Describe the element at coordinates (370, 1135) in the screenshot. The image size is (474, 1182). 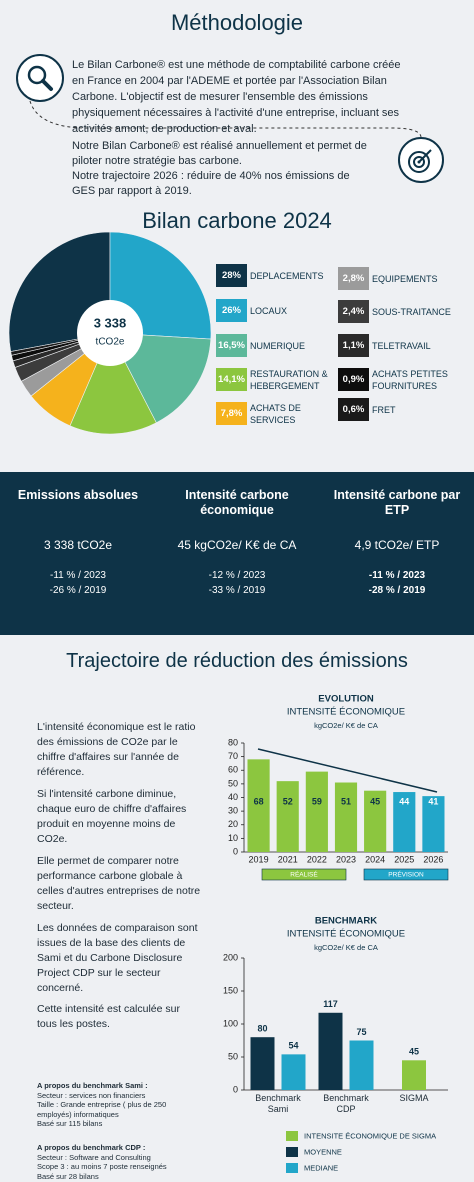
I see `legend-label: INTENSITE ÉCONOMIQUE DE SIGMA` at that location.